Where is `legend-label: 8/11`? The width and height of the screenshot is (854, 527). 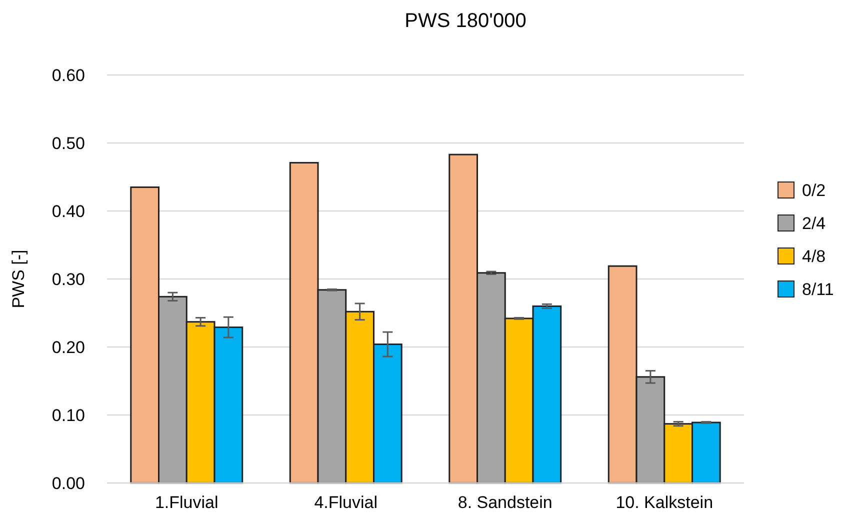
legend-label: 8/11 is located at coordinates (818, 289).